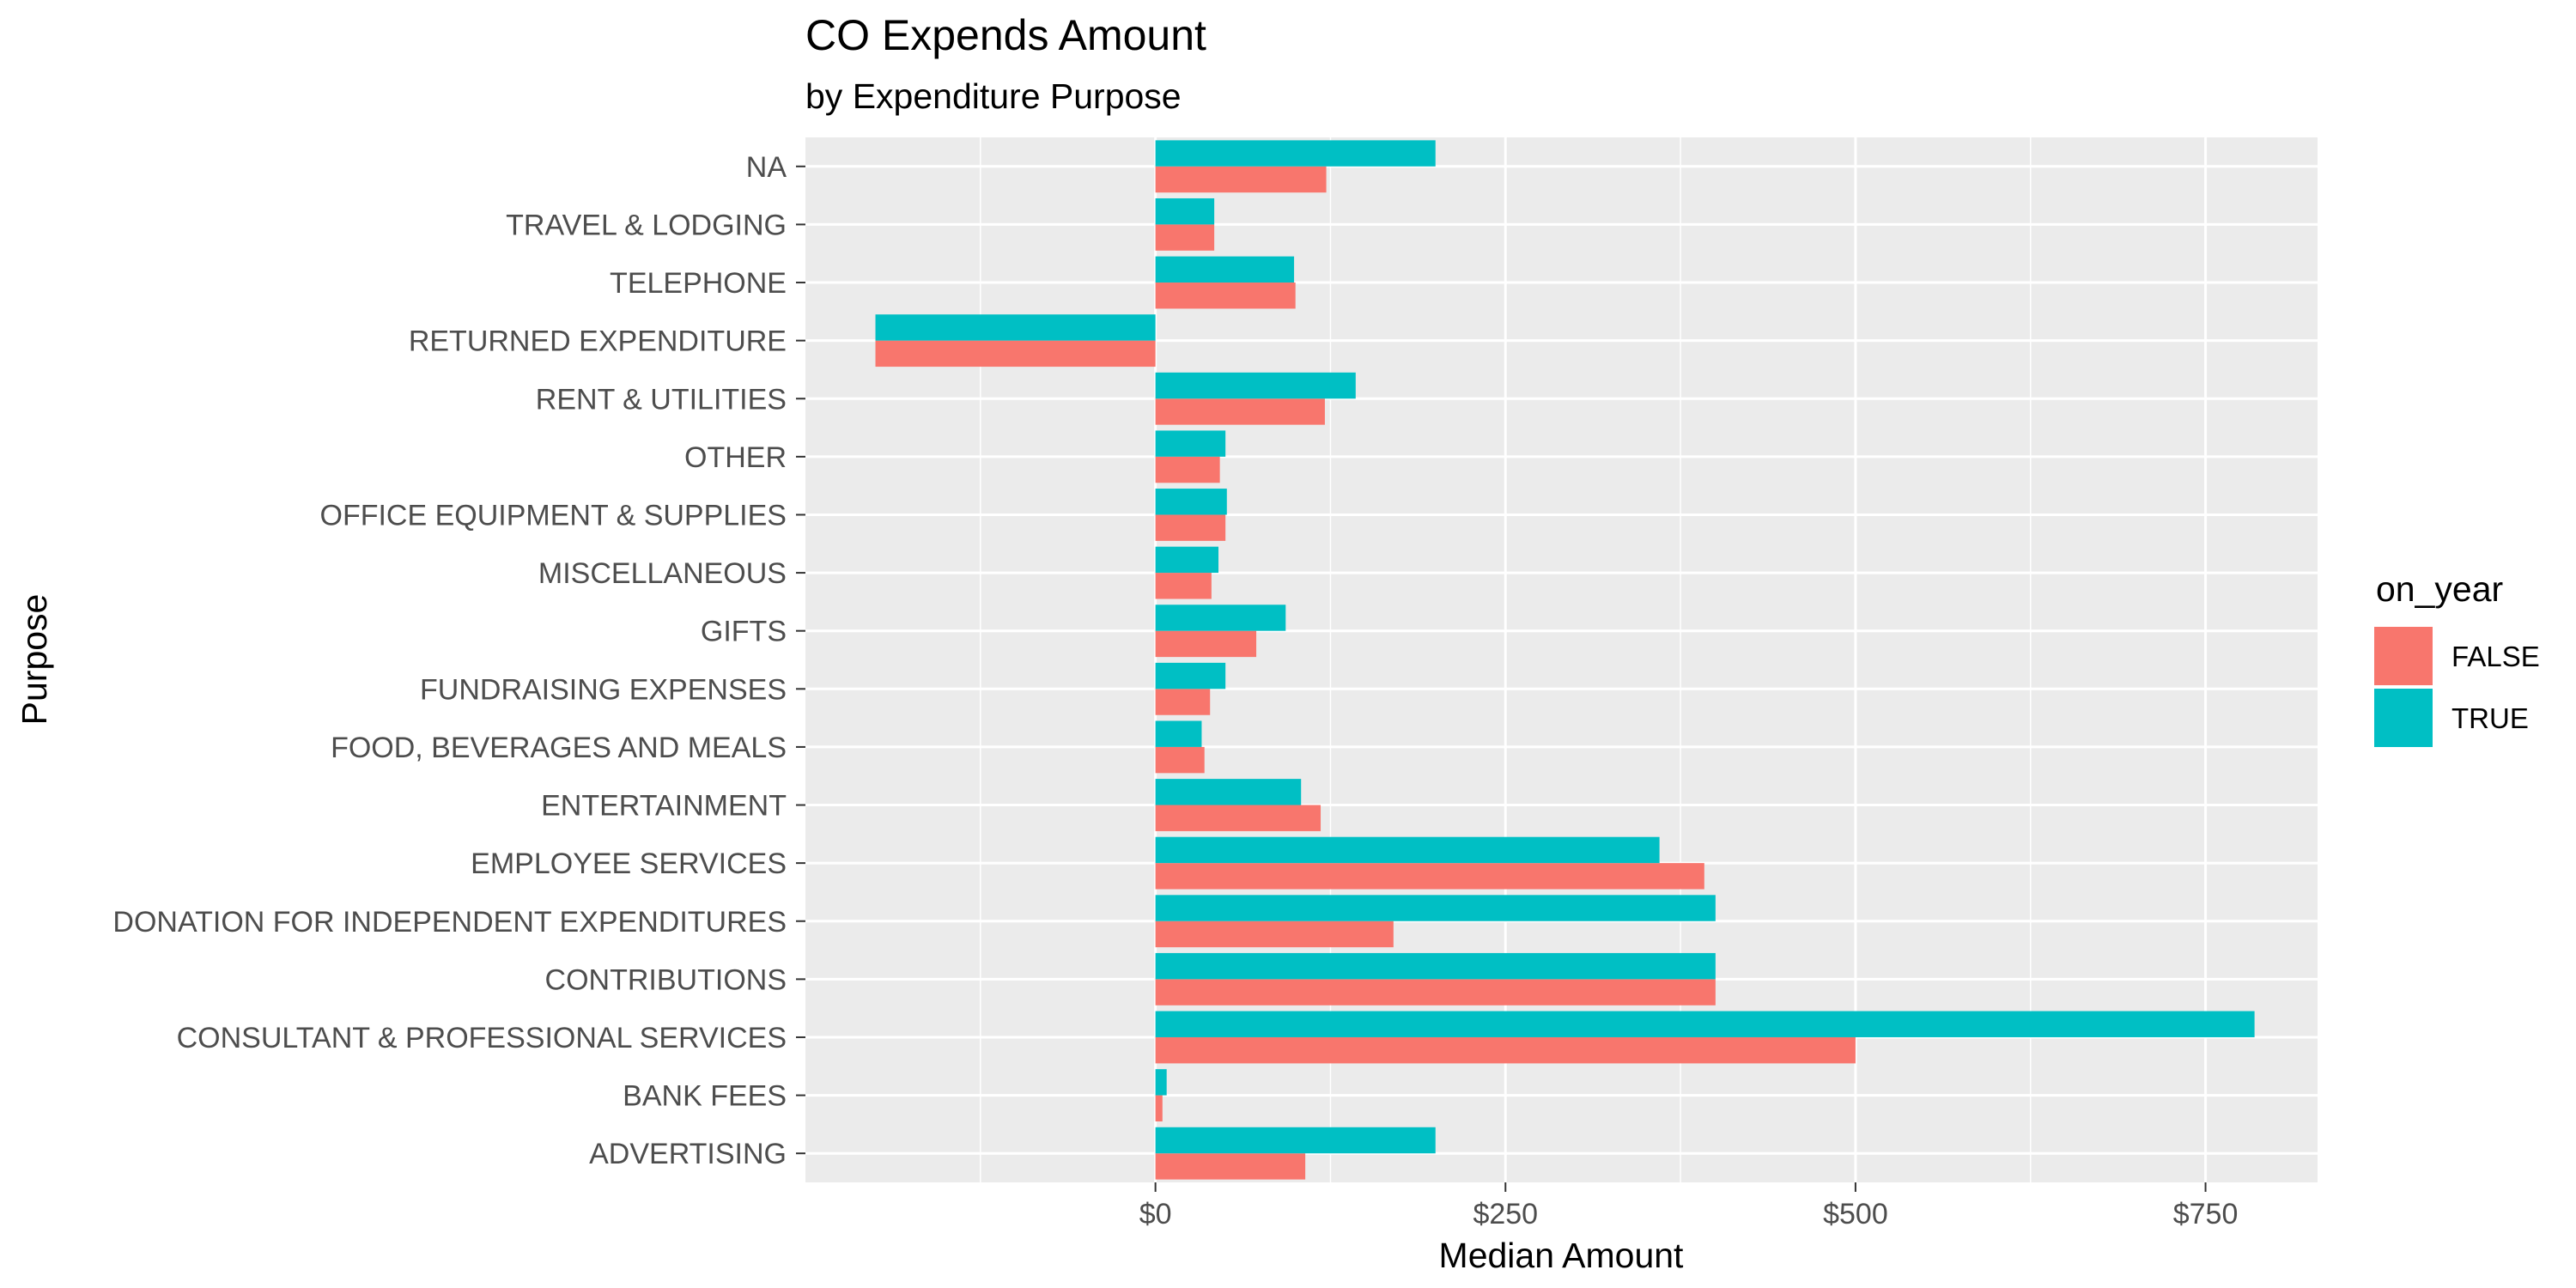 The height and width of the screenshot is (1288, 2576). I want to click on legend-key-true, so click(2404, 718).